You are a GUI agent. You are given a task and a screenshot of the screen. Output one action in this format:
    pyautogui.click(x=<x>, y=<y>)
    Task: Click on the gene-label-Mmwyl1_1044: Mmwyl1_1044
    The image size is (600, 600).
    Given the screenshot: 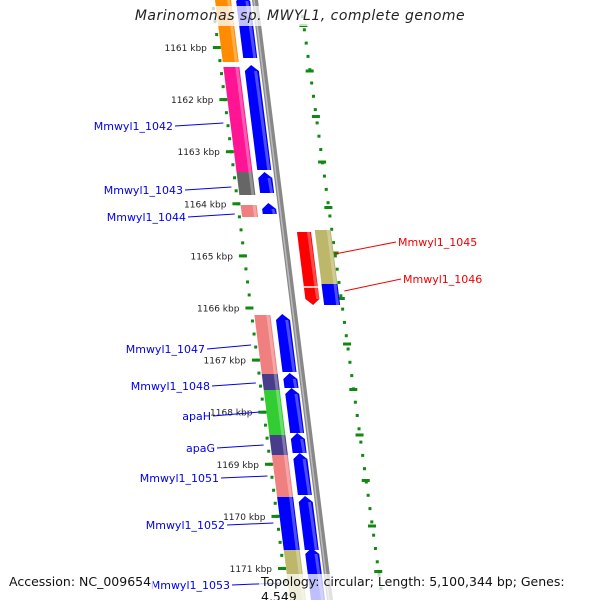 What is the action you would take?
    pyautogui.click(x=146, y=217)
    